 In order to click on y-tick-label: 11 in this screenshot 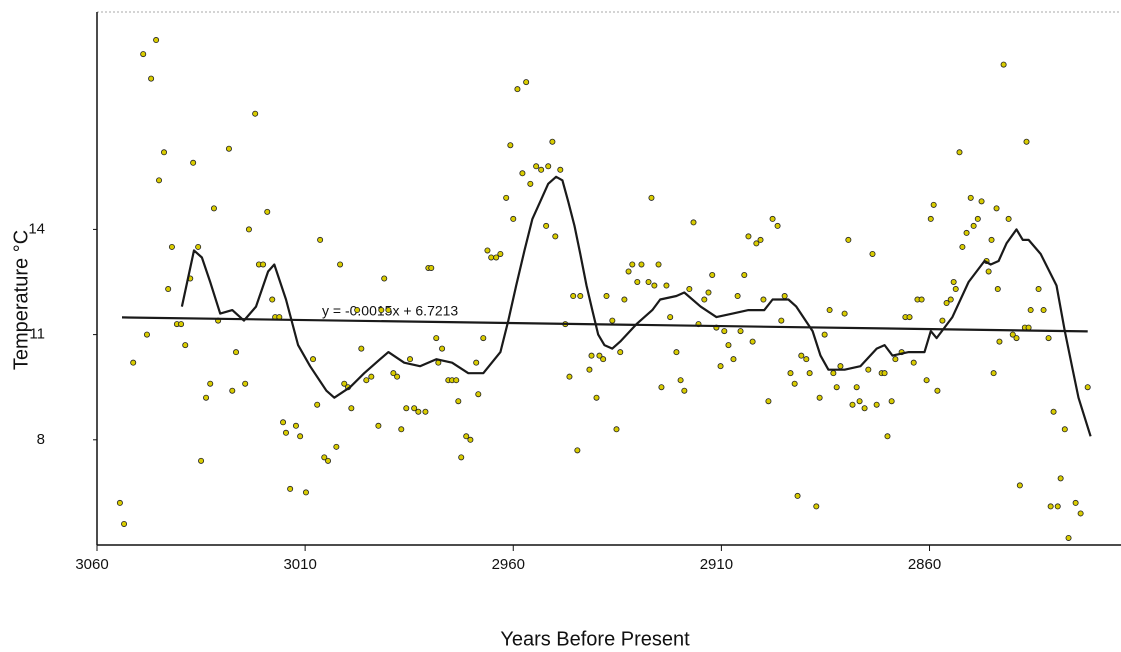, I will do `click(37, 334)`.